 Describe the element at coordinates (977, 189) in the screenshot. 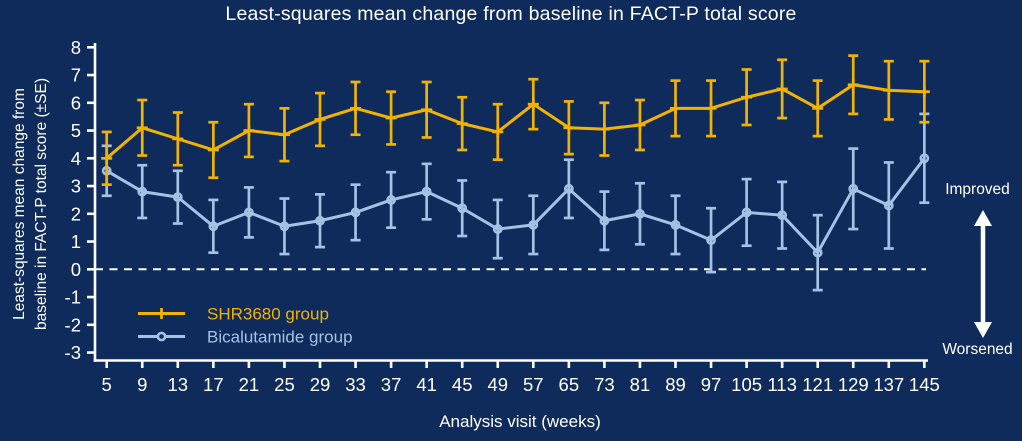

I see `improved-label: Improved` at that location.